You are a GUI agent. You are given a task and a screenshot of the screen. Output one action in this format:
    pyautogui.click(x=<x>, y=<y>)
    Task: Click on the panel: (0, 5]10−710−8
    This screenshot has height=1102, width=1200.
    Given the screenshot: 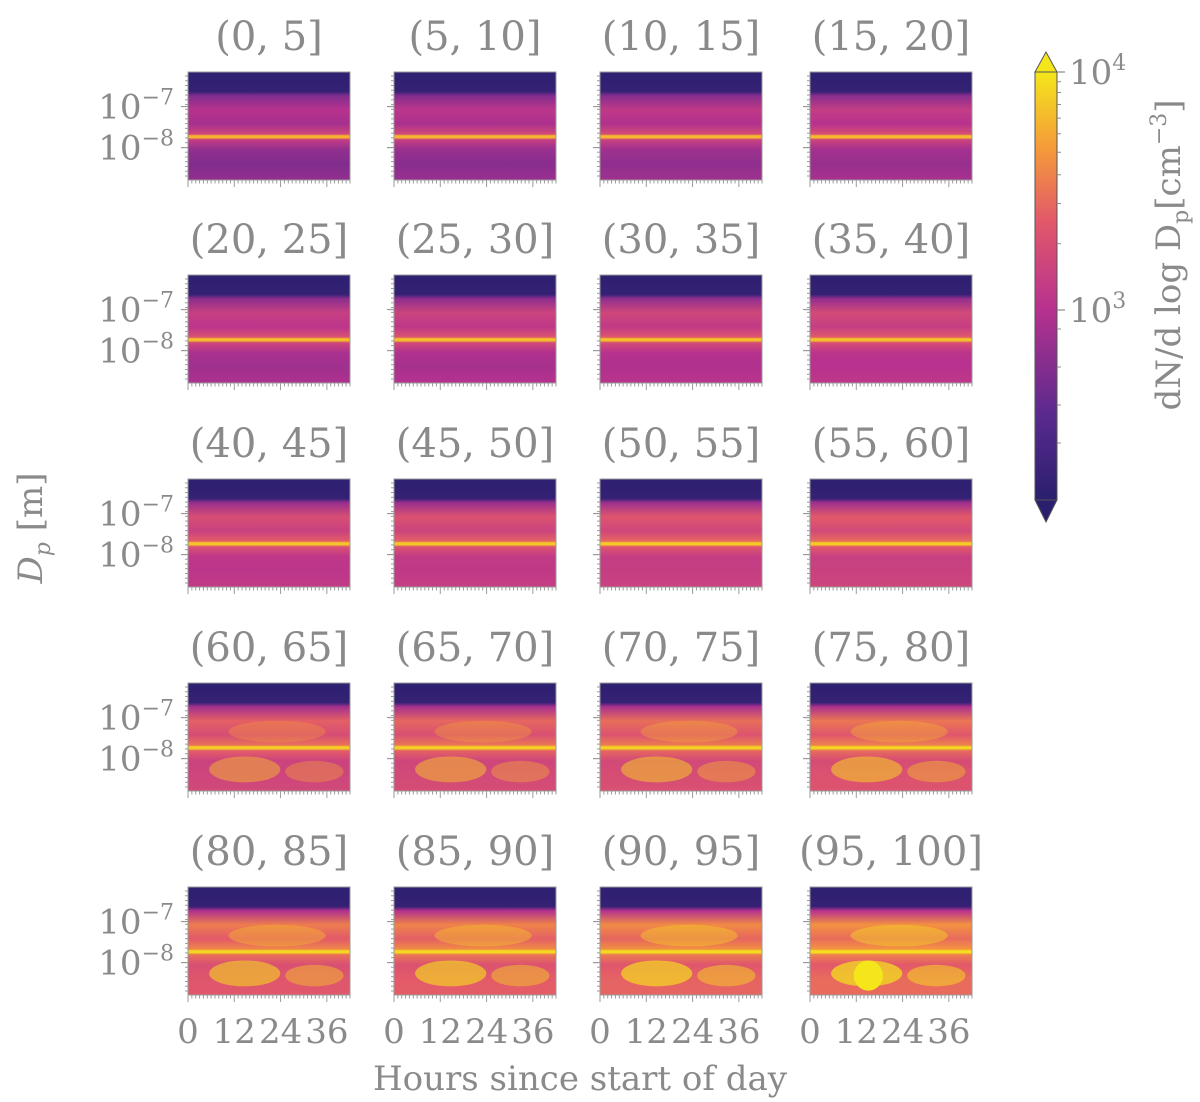 What is the action you would take?
    pyautogui.click(x=224, y=100)
    